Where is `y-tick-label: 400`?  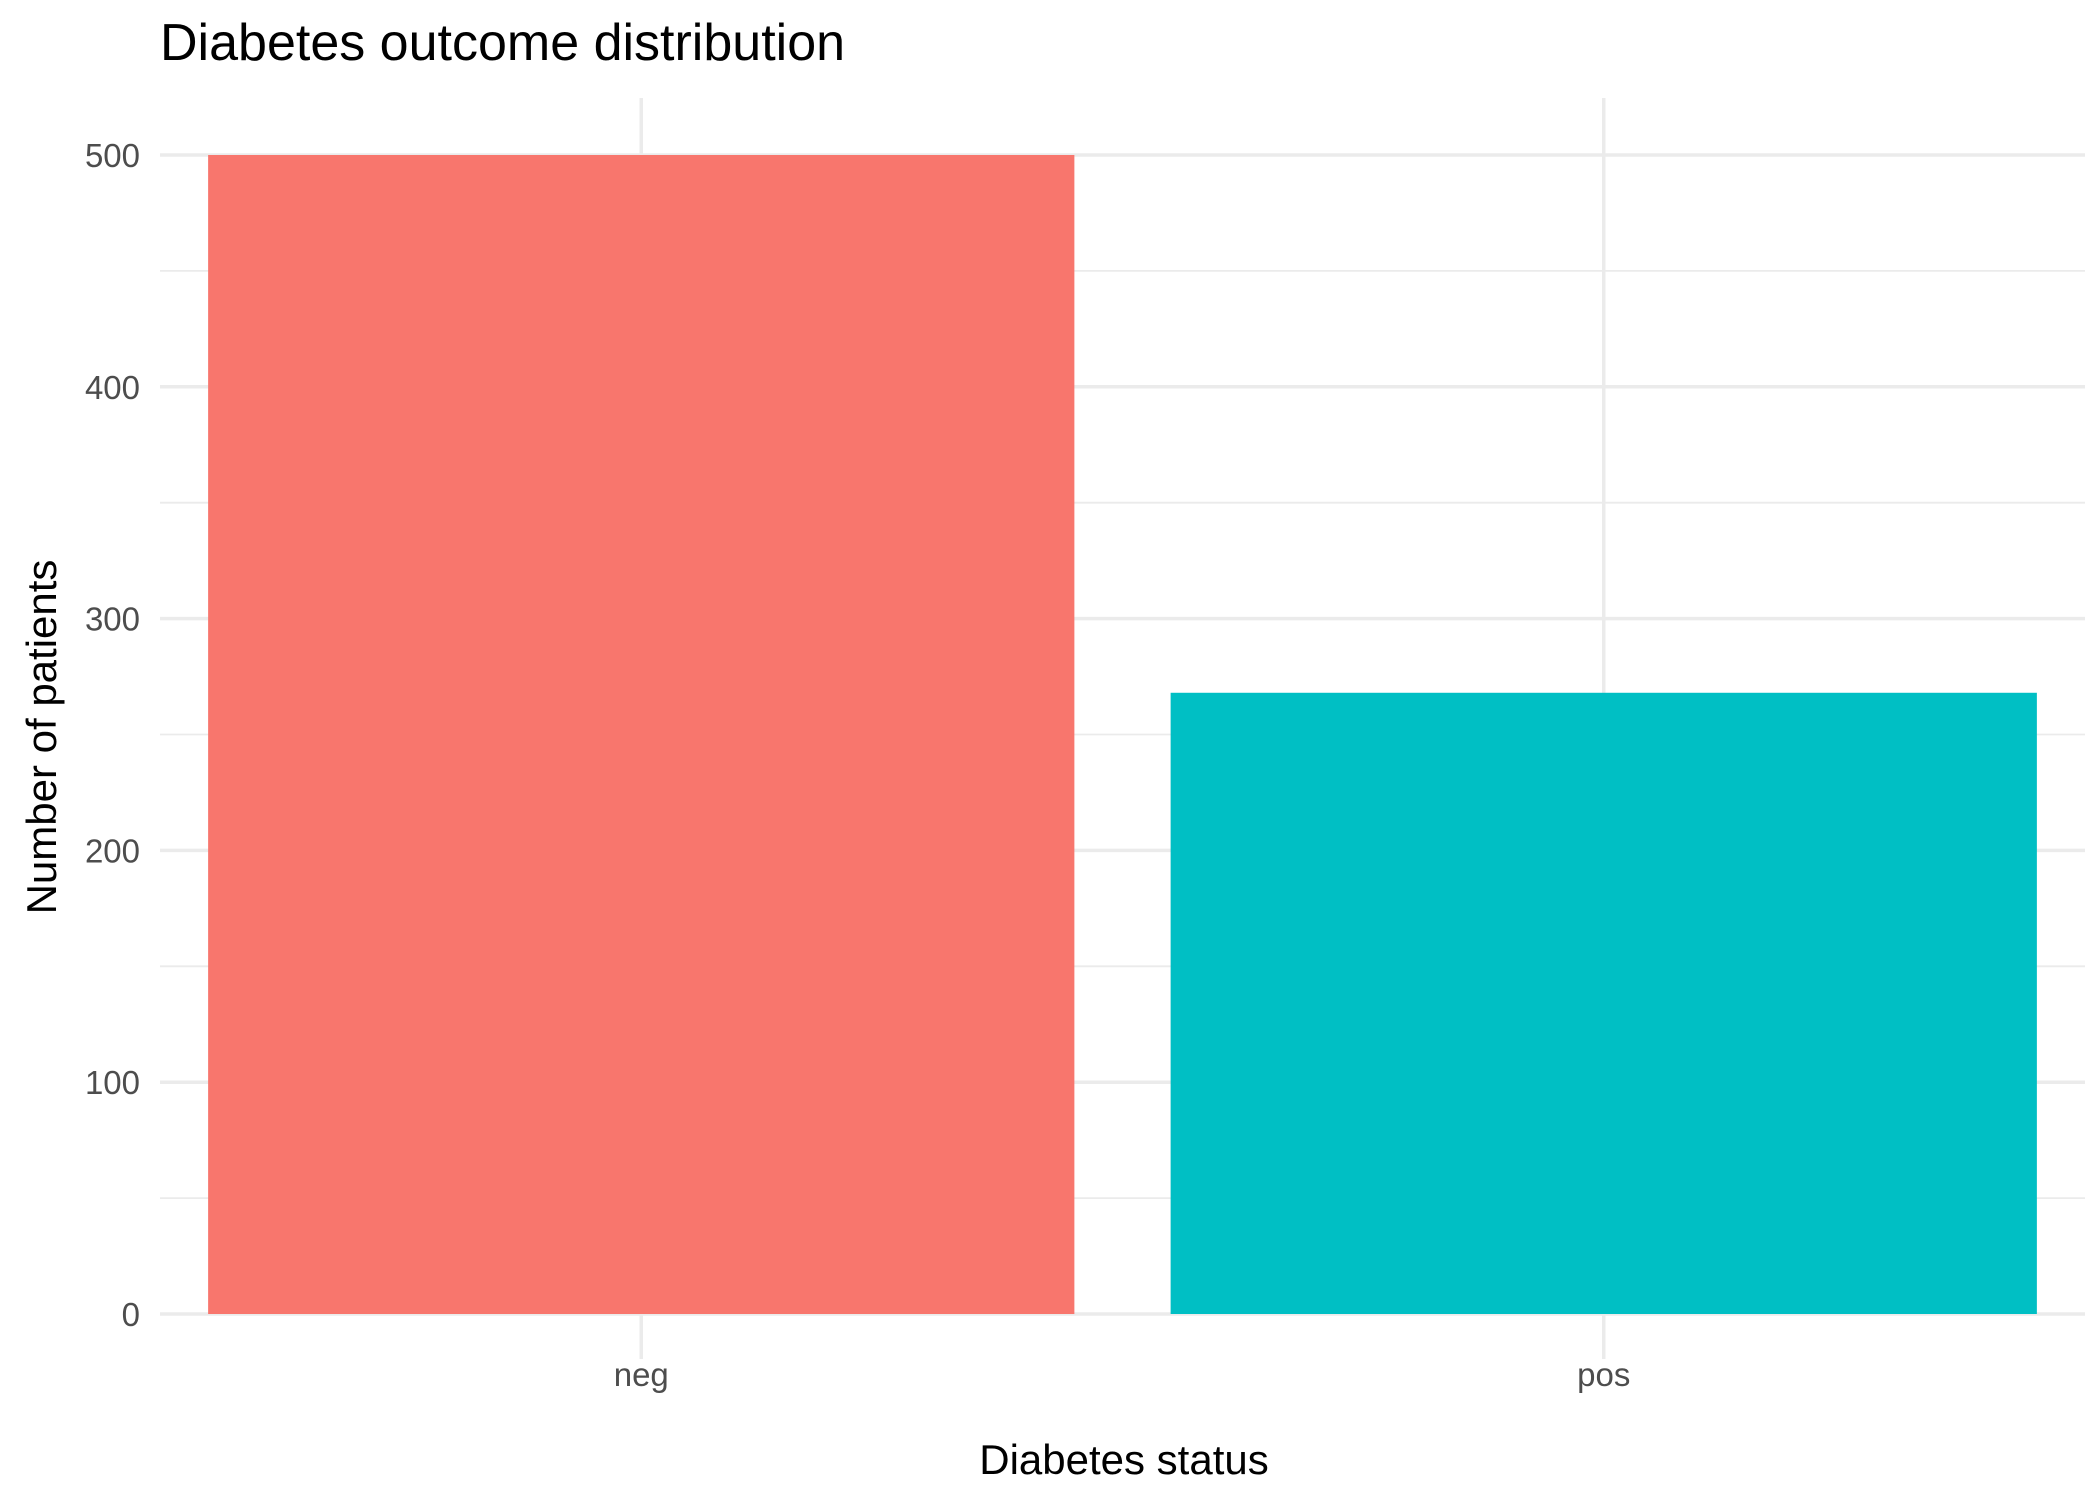 y-tick-label: 400 is located at coordinates (112, 387).